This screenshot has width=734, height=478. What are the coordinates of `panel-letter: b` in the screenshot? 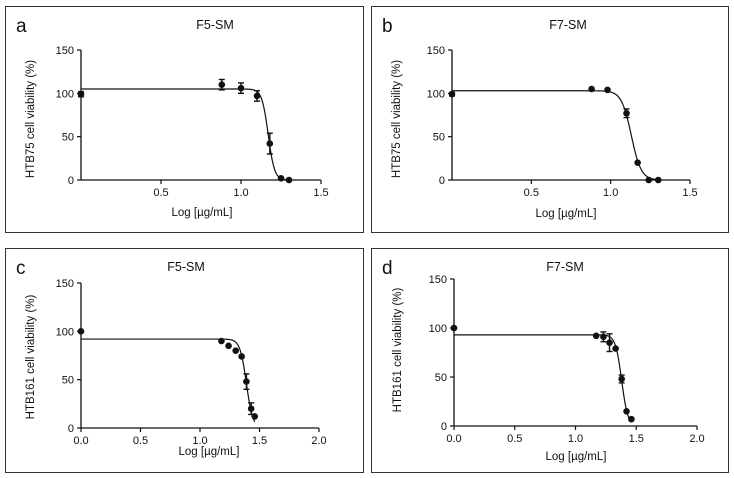 It's located at (387, 26).